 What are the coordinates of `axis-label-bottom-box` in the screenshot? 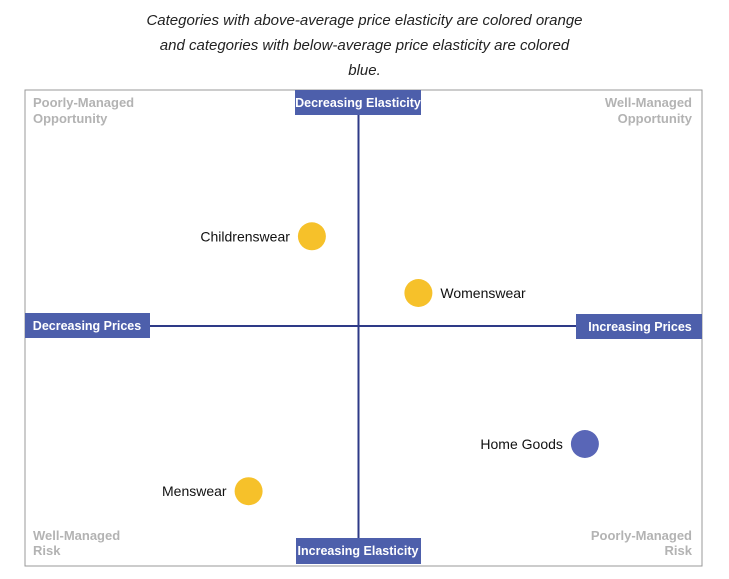 It's located at (358, 551).